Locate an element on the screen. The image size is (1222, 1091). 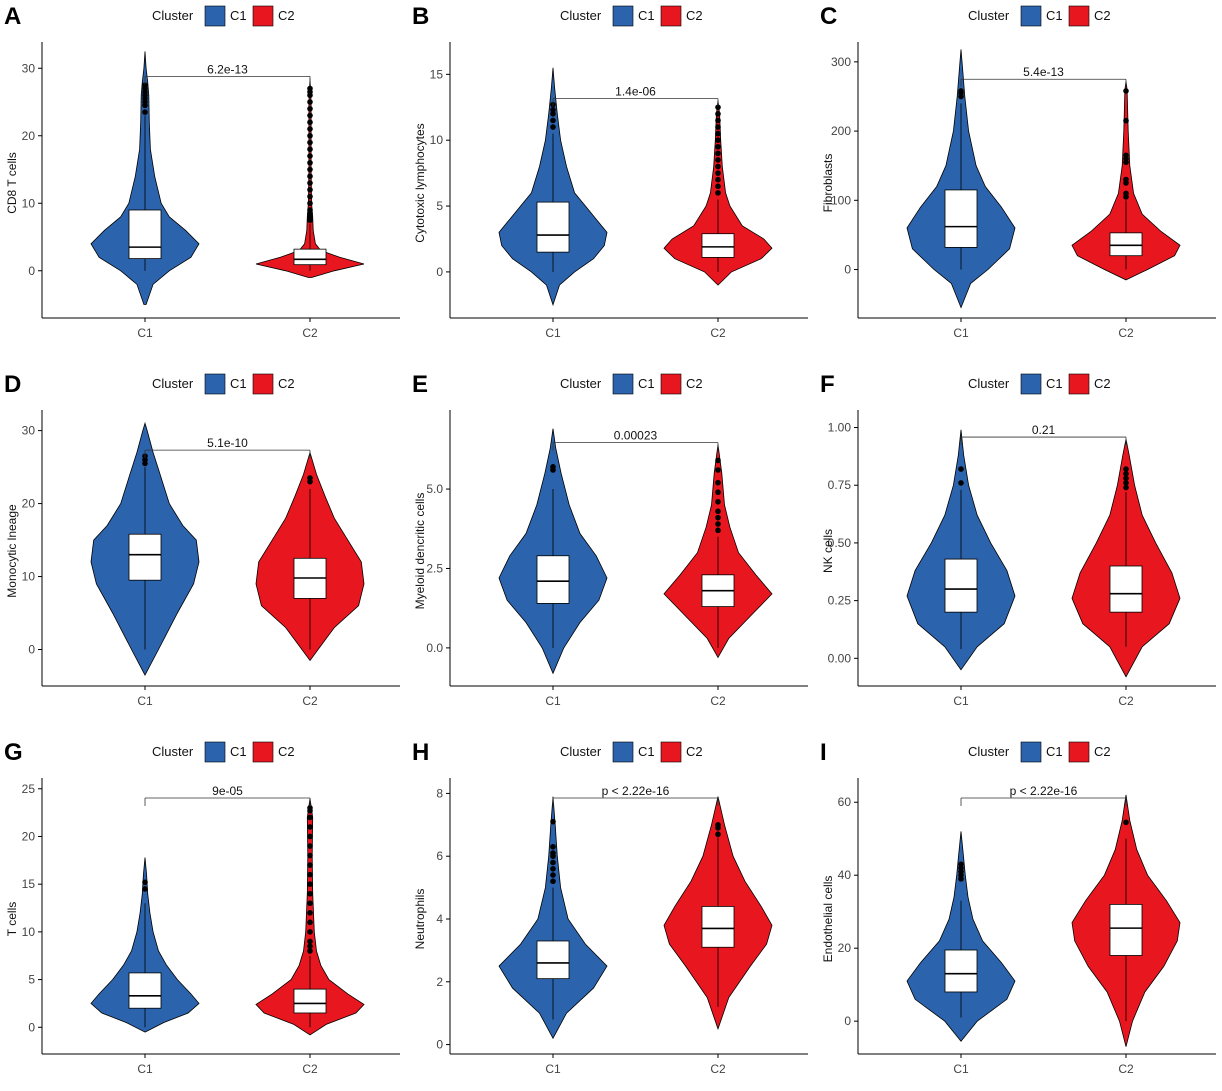
y-tick-label: 1.00 is located at coordinates (840, 428).